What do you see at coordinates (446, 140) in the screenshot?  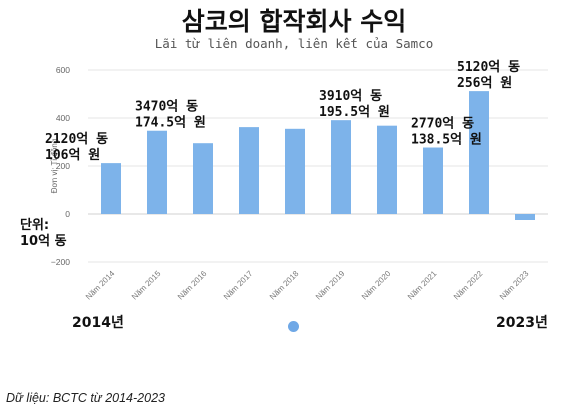 I see `data-label: 138.5억 원` at bounding box center [446, 140].